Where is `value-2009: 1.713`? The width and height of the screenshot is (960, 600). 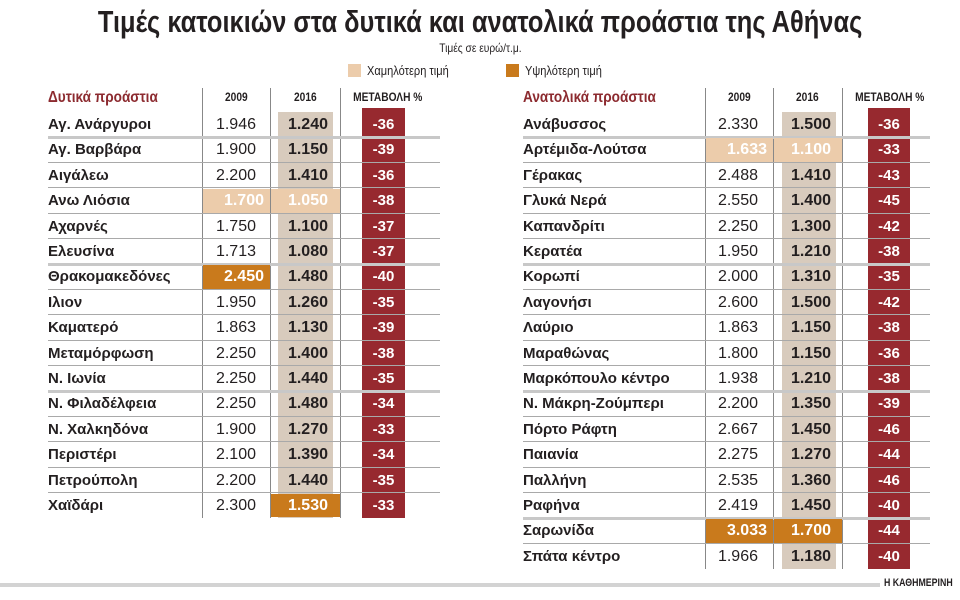
value-2009: 1.713 is located at coordinates (235, 251).